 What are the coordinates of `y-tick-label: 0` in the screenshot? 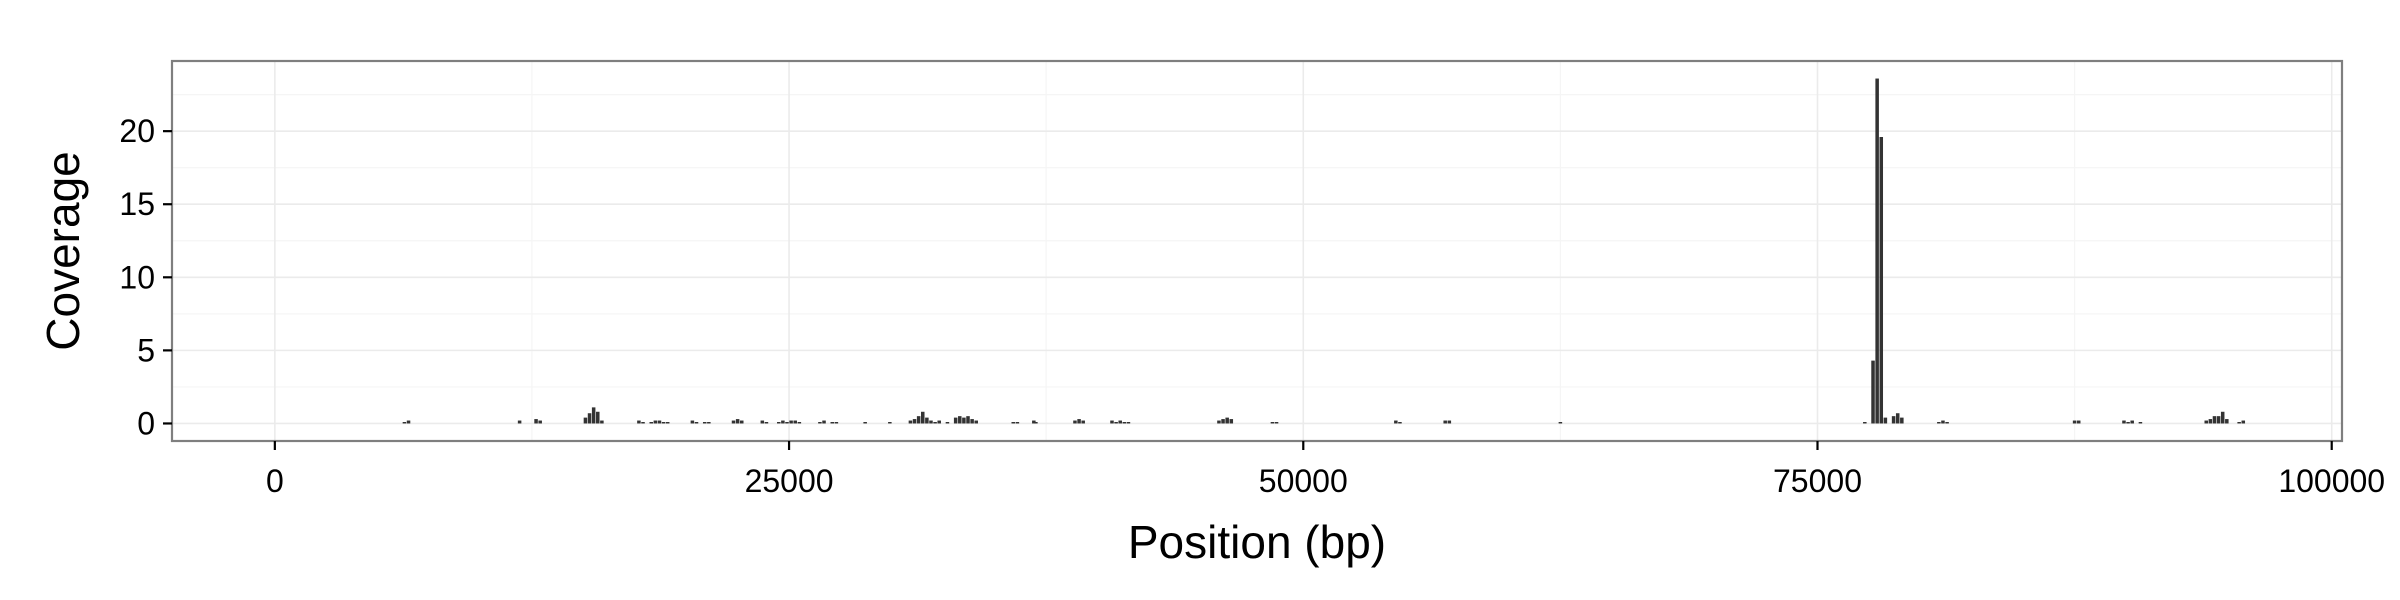 It's located at (146, 423).